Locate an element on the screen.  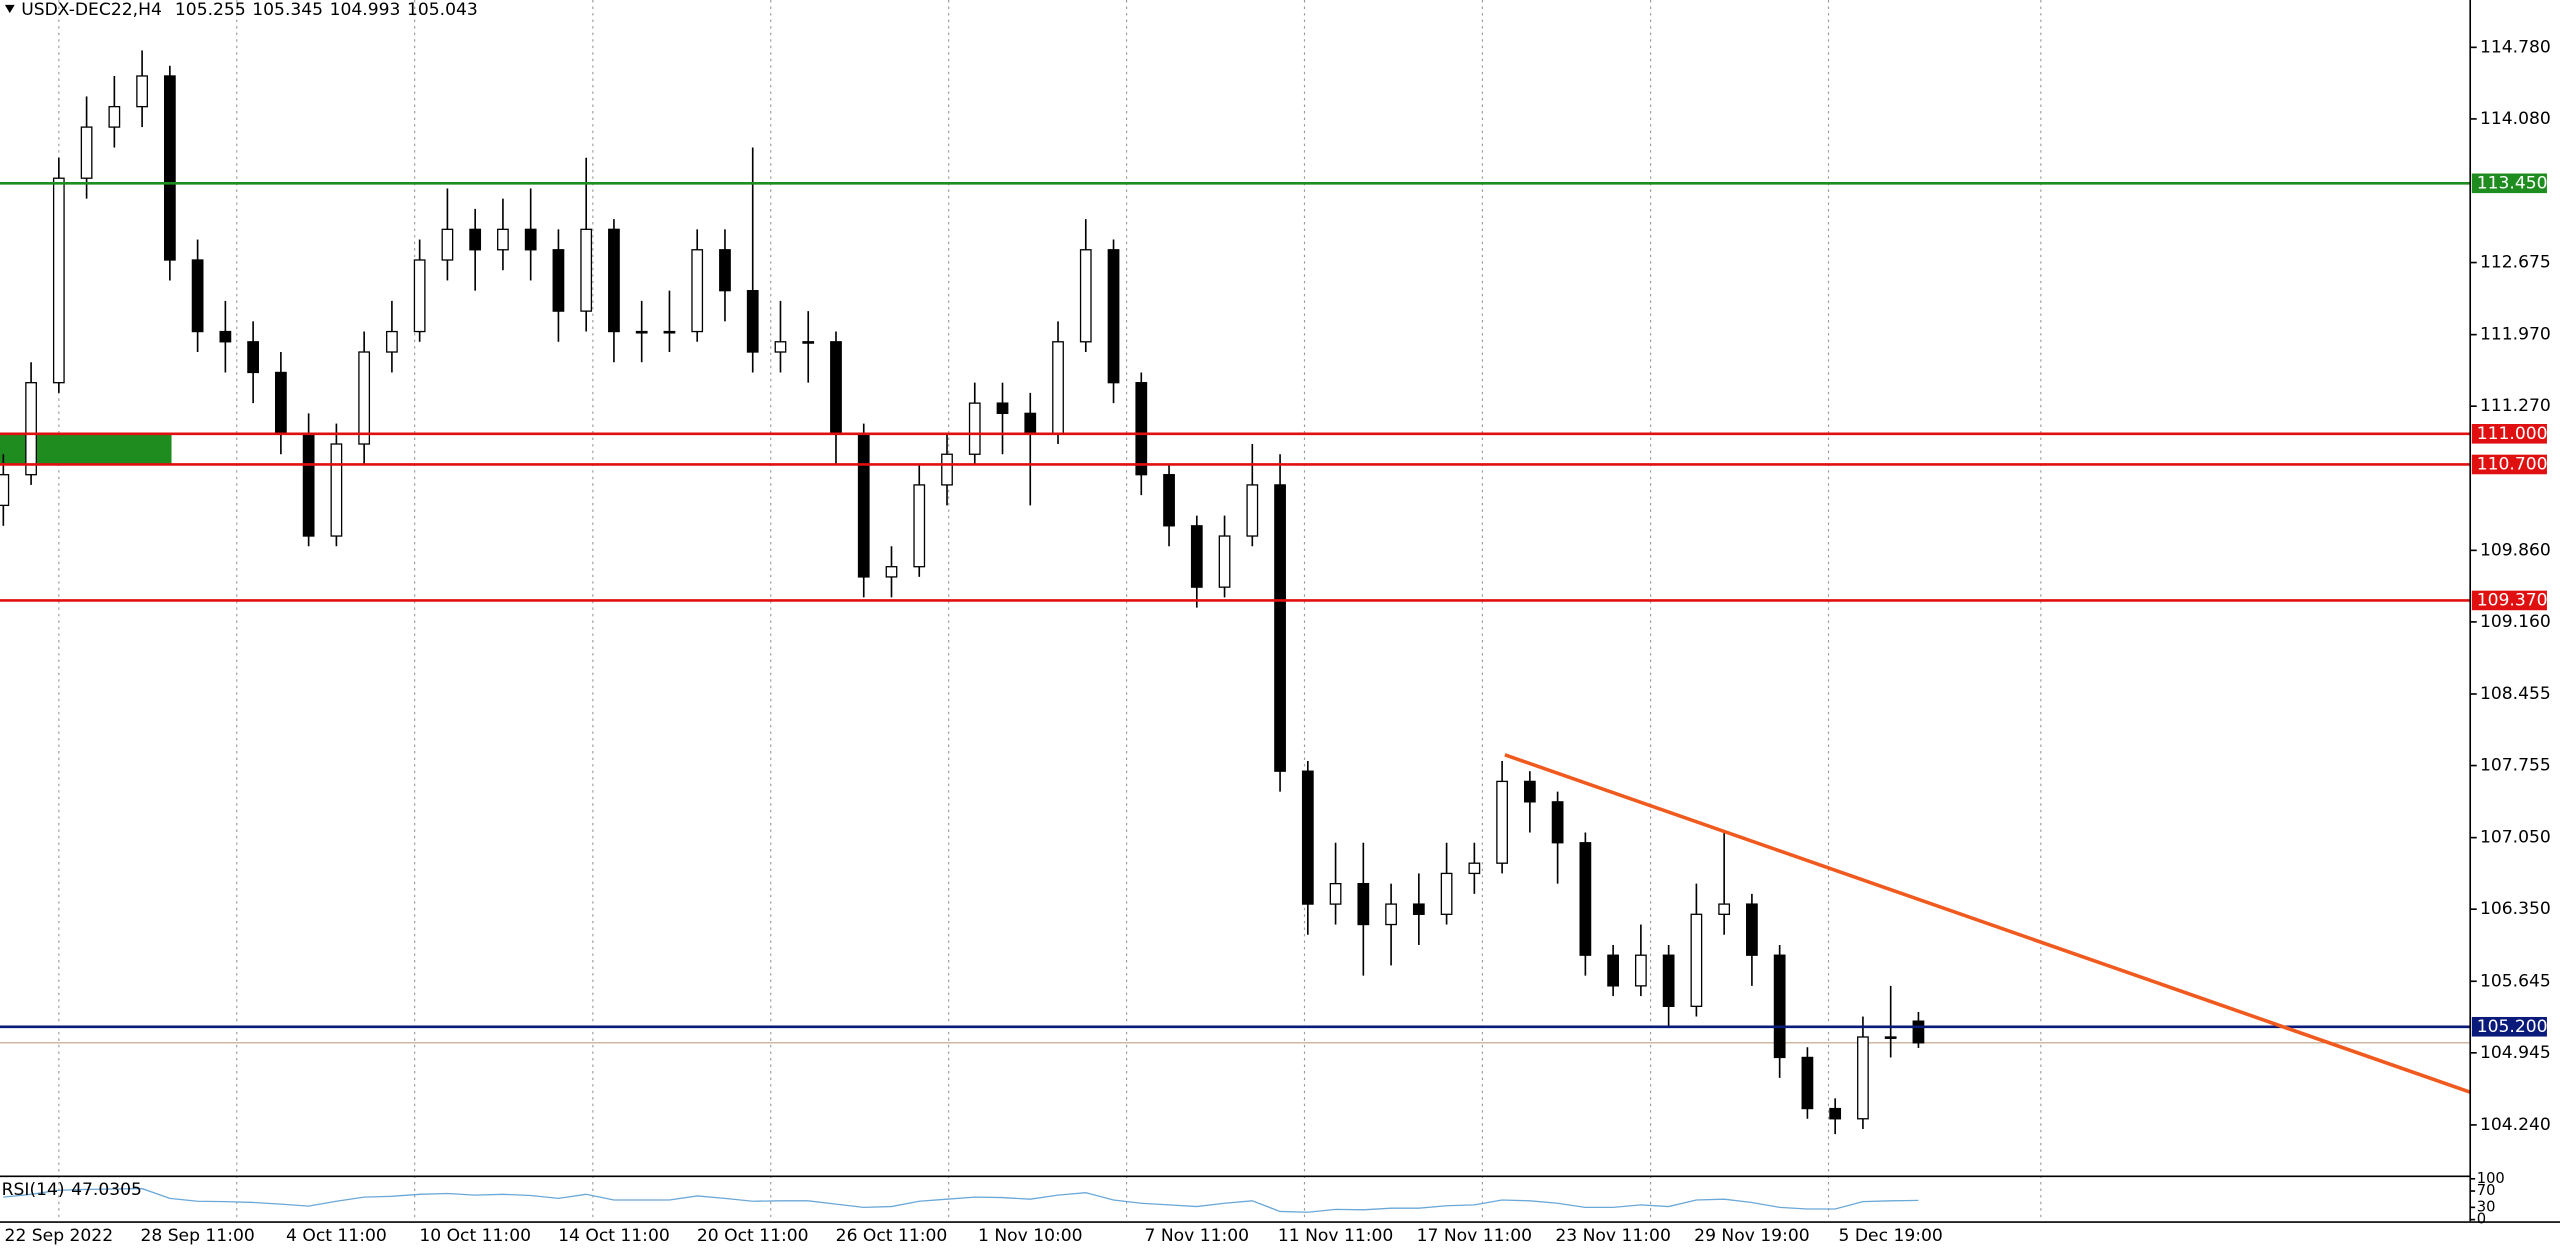
level-label: 105.200 is located at coordinates (2512, 1027).